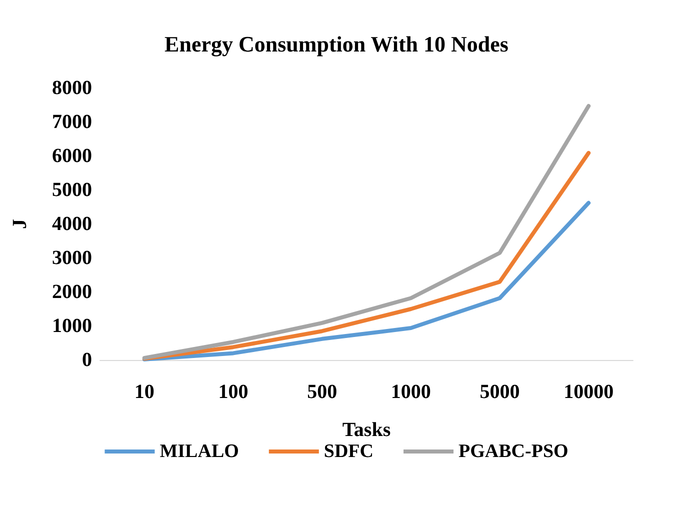 The image size is (673, 508). I want to click on x-tick-label: 100, so click(233, 392).